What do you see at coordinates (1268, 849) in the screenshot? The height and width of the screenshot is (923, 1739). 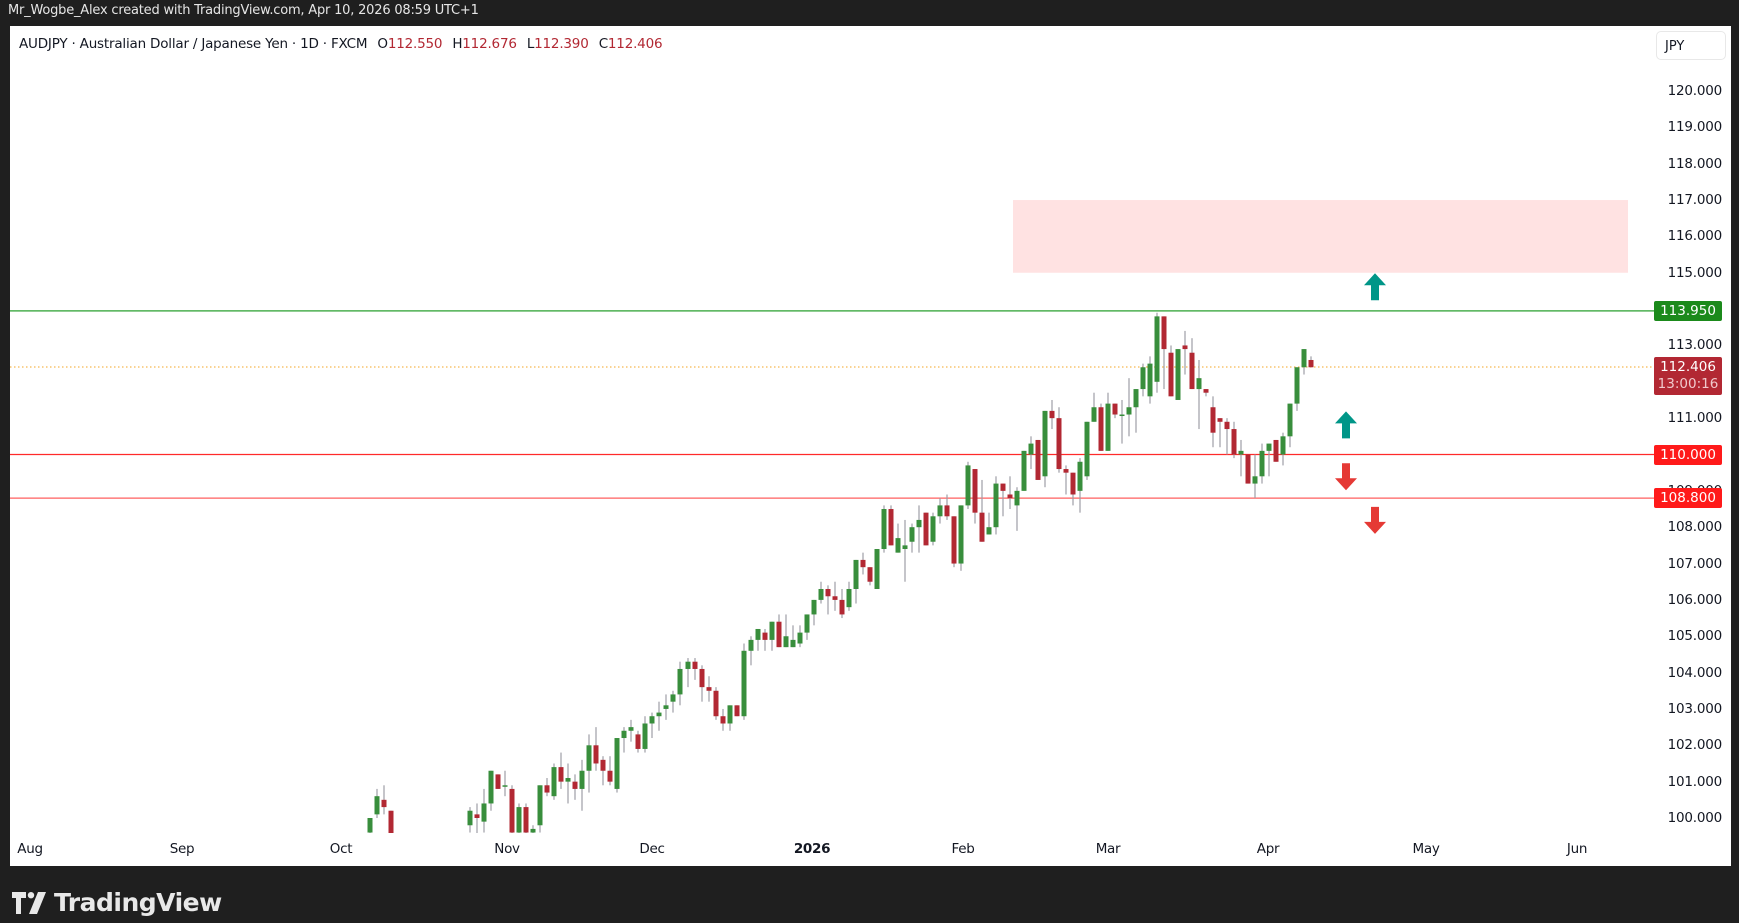 I see `time-tick-label: Apr` at bounding box center [1268, 849].